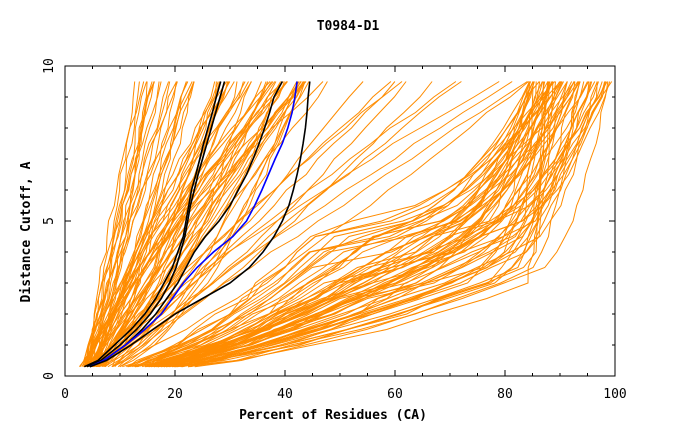 The height and width of the screenshot is (440, 680). I want to click on x-tick-label: 20, so click(175, 394).